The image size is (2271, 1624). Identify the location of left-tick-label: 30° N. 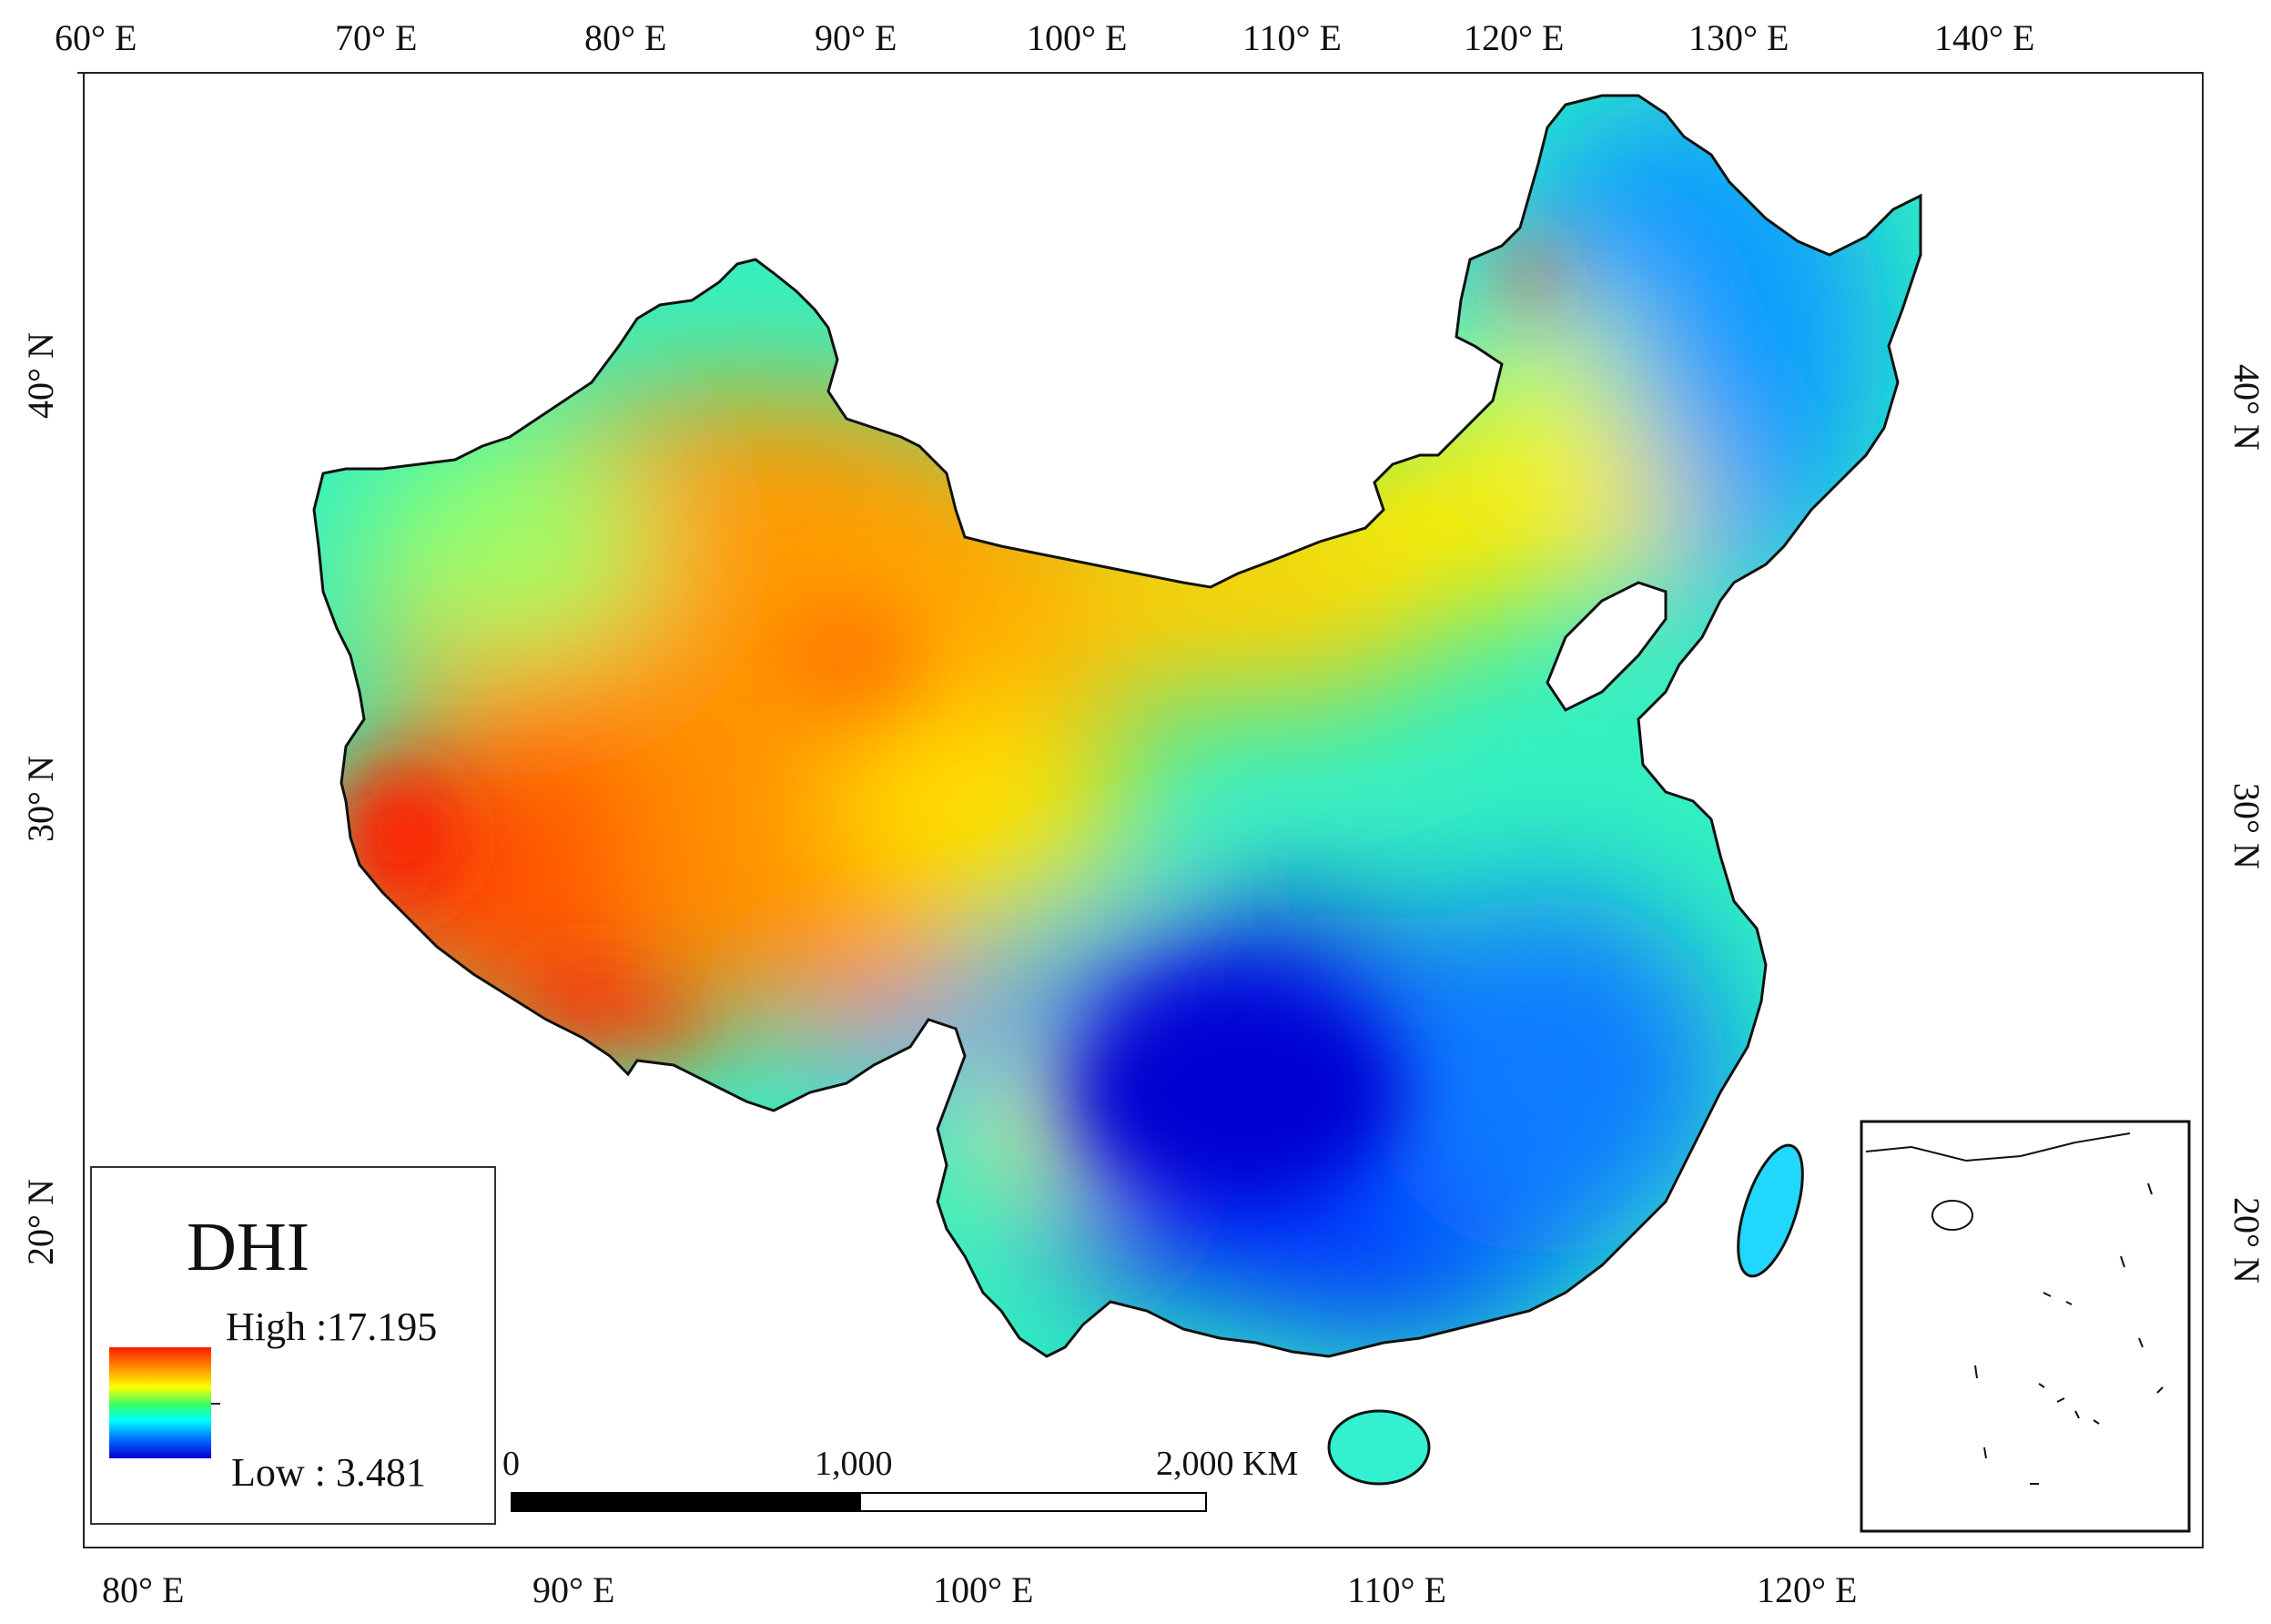
(40, 799).